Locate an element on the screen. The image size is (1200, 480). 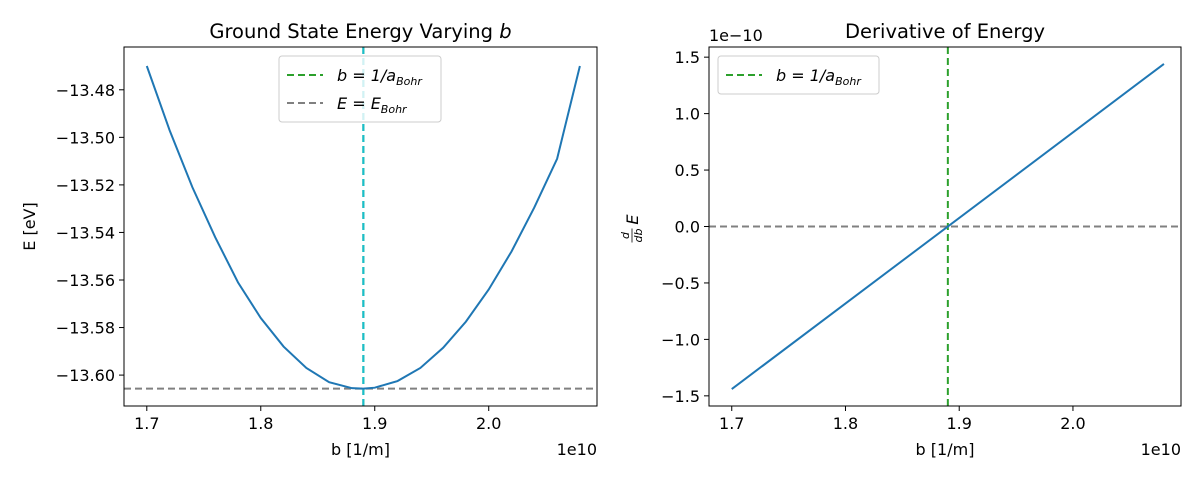
y-tick-label: −13.48 is located at coordinates (85, 90).